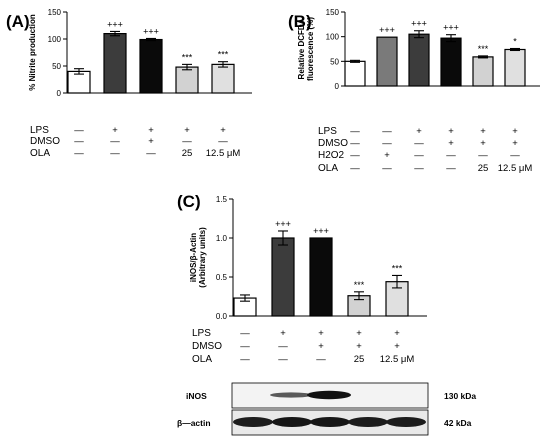 This screenshot has height=446, width=550. What do you see at coordinates (306, 49) in the screenshot?
I see `y-axis-label: Relative DCFDAfluorescence (%)` at bounding box center [306, 49].